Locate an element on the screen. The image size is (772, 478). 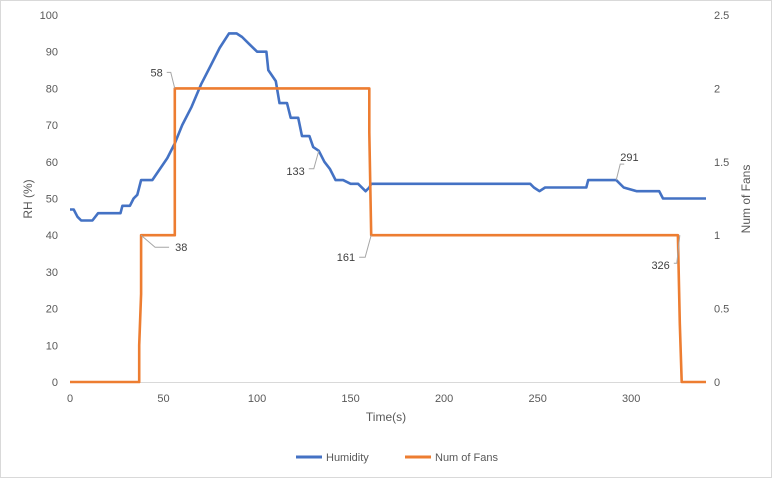
x-axis-title: Time(s) is located at coordinates (386, 417).